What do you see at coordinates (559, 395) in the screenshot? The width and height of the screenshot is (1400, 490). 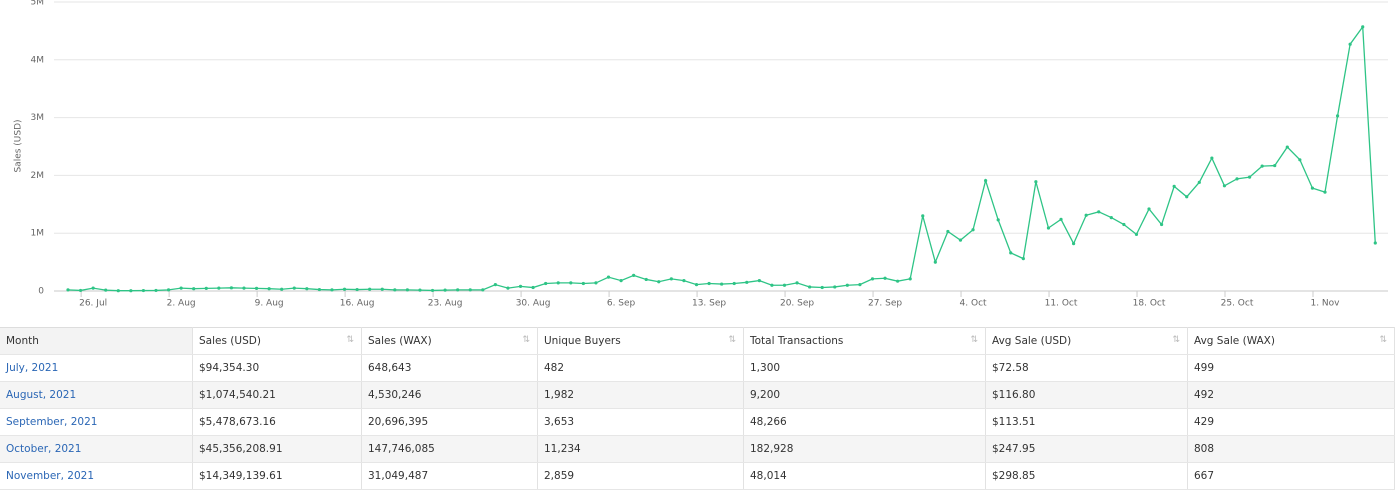 I see `cell-text: 1,982` at bounding box center [559, 395].